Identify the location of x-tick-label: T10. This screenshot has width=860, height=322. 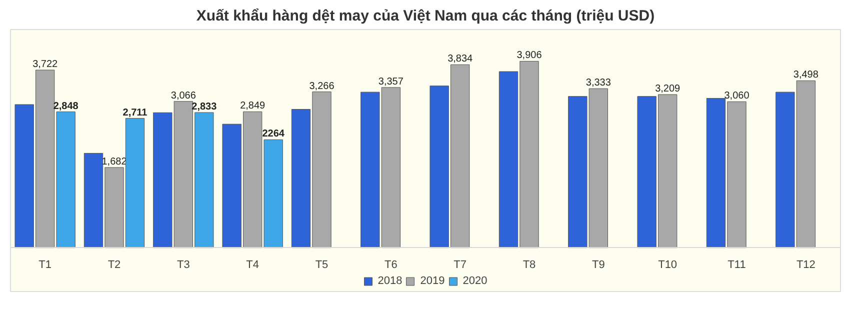
(668, 264).